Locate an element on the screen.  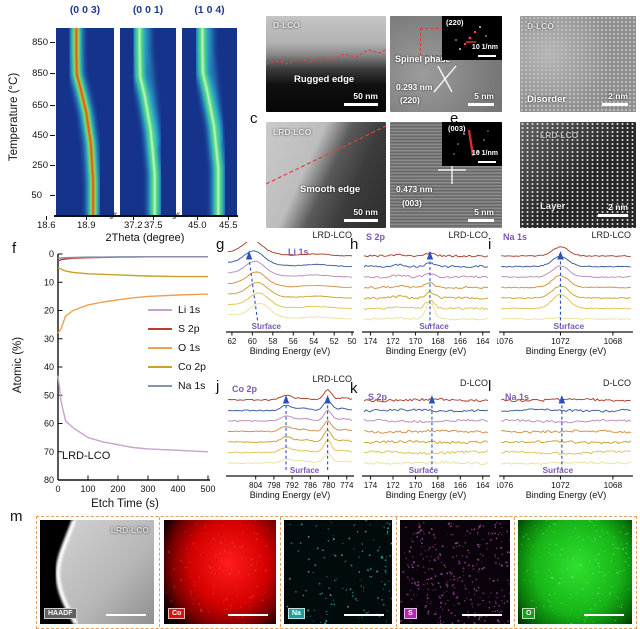
svg-text: 40 is located at coordinates (49, 367).